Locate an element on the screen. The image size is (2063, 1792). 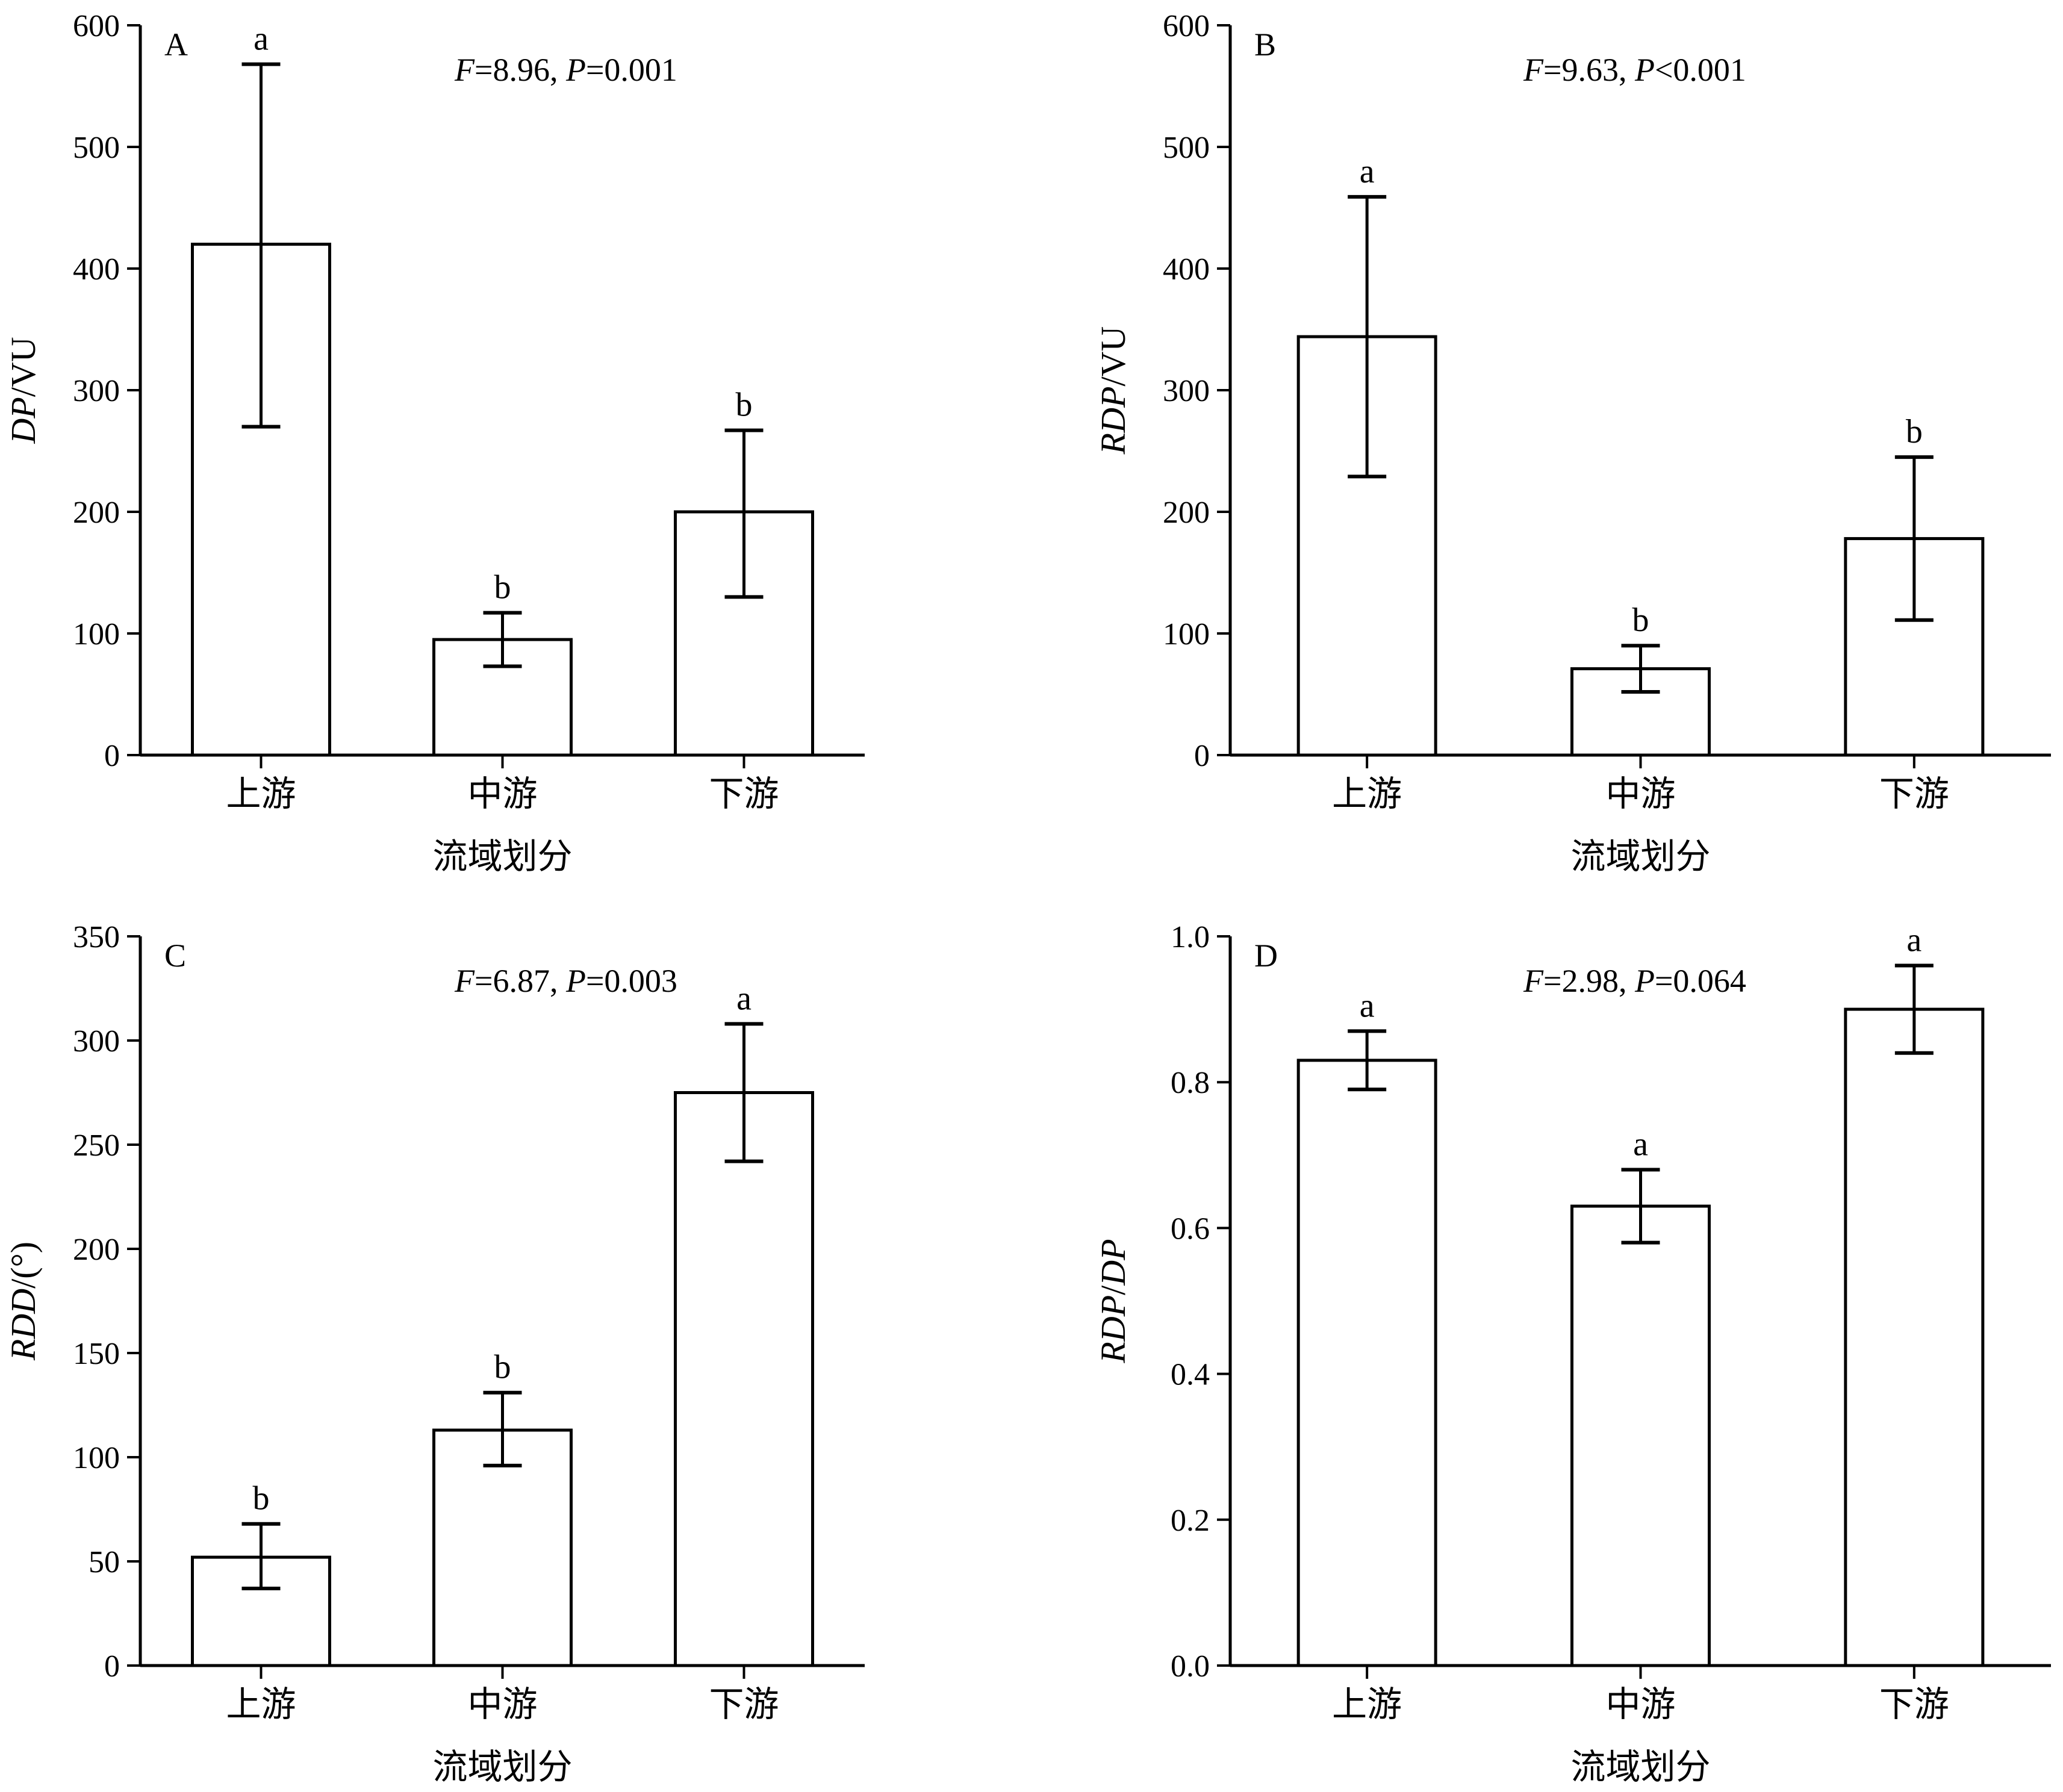
y-axis-title-part: / is located at coordinates (1114, 1290).